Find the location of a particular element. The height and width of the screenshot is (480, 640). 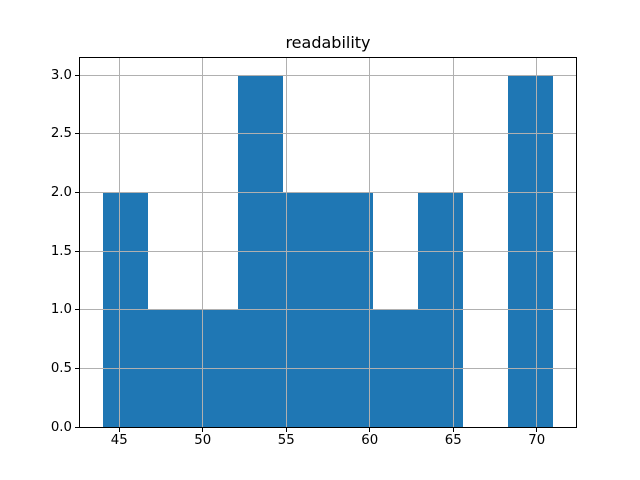

x-tick-label: 45 is located at coordinates (119, 440).